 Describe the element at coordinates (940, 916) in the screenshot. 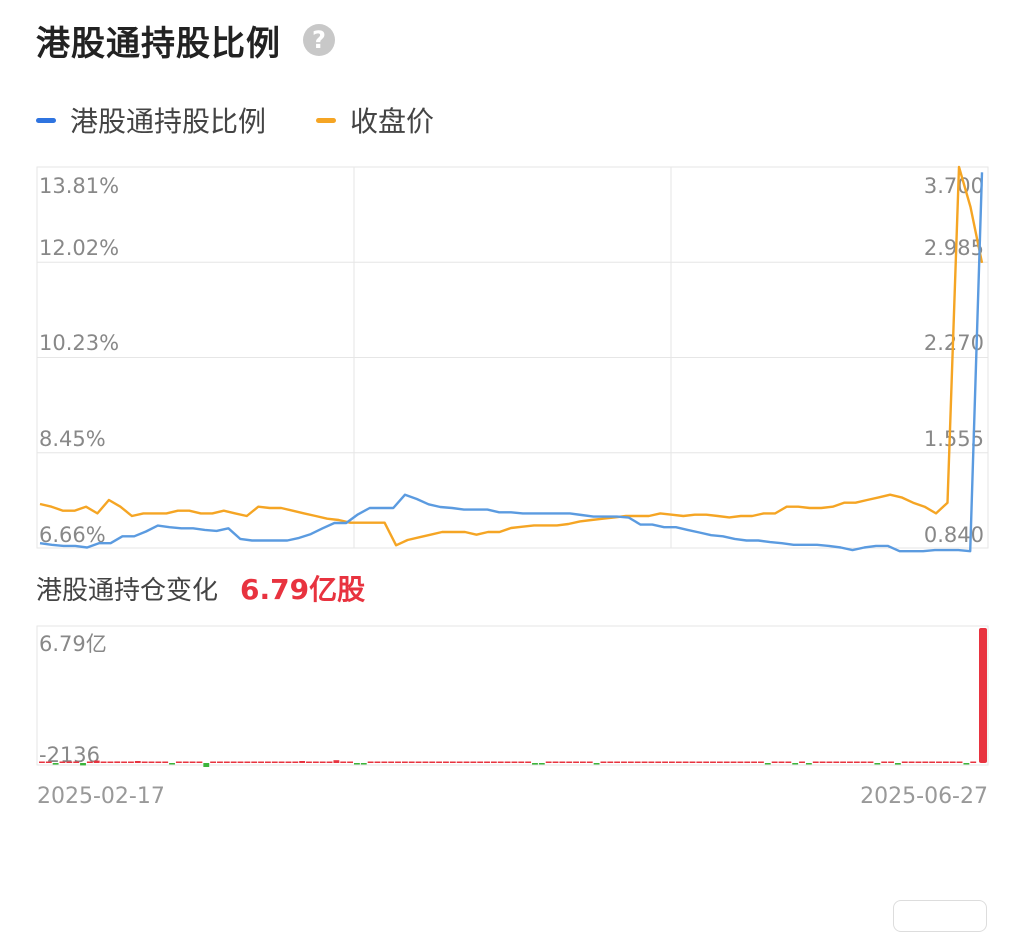

I see `corner-button` at that location.